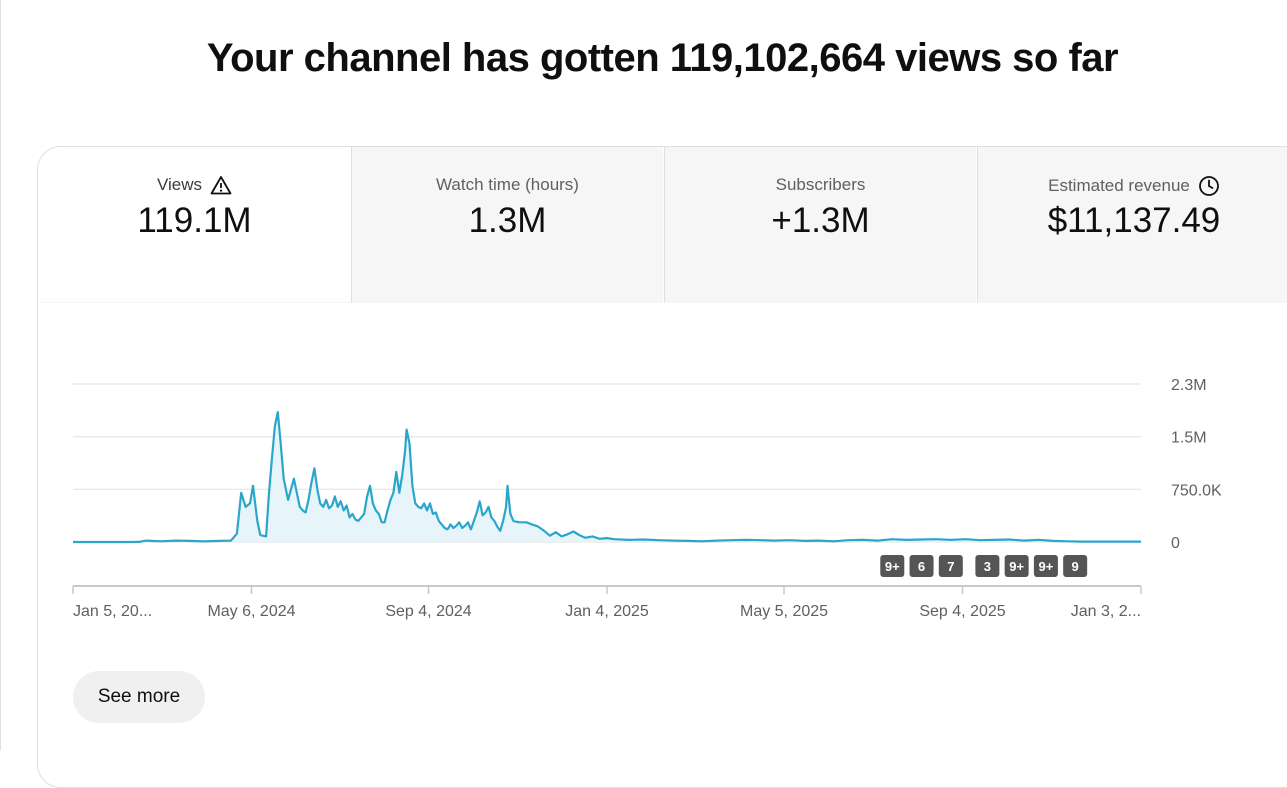  I want to click on views-line, so click(607, 477).